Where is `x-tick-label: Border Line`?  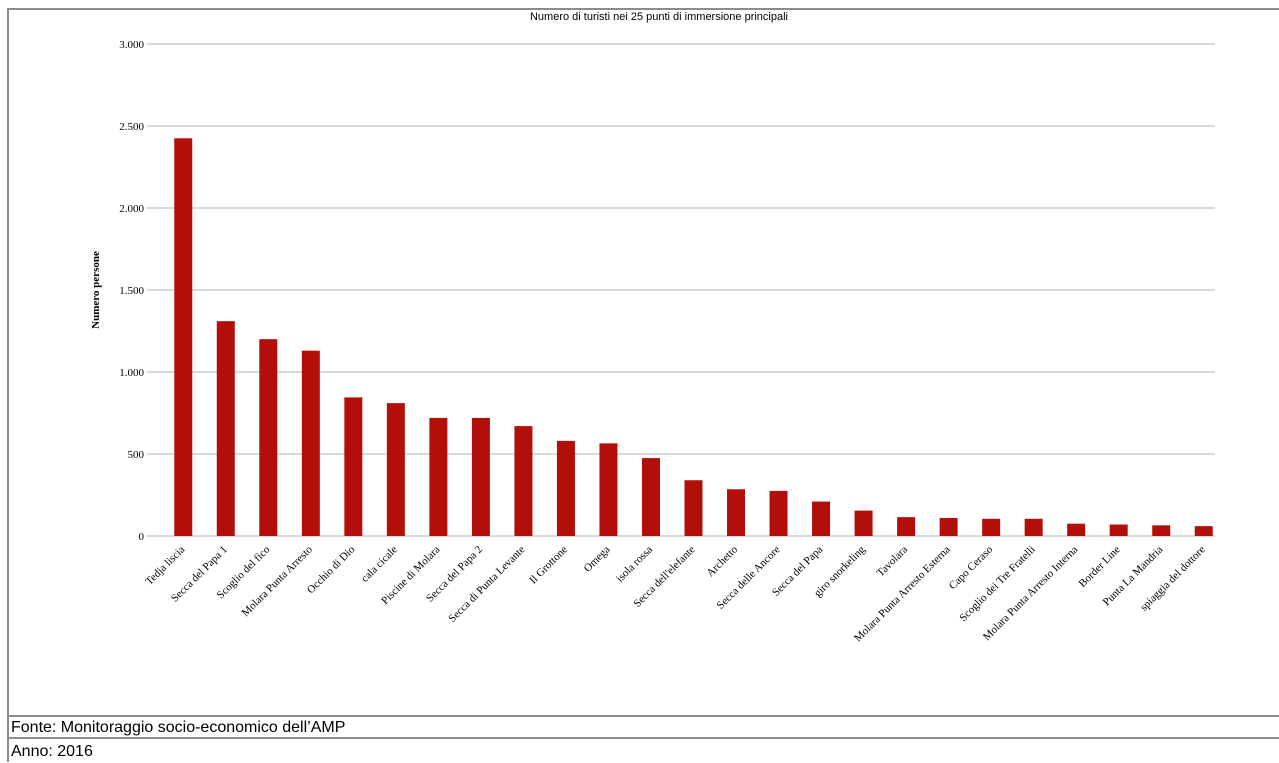 x-tick-label: Border Line is located at coordinates (1100, 567).